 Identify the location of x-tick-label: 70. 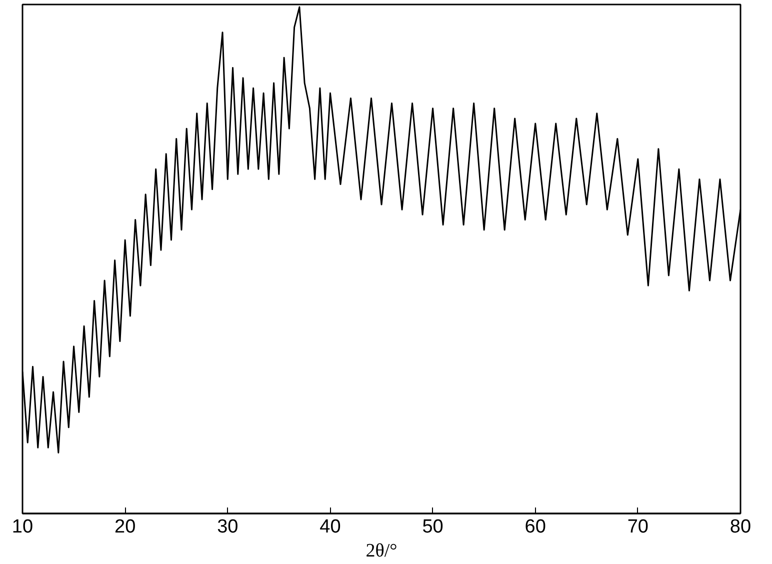
(637, 527).